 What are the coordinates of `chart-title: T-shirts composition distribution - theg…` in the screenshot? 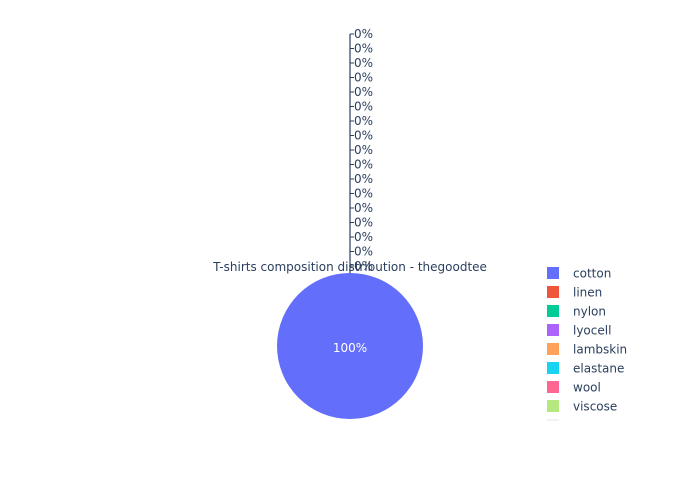 It's located at (349, 267).